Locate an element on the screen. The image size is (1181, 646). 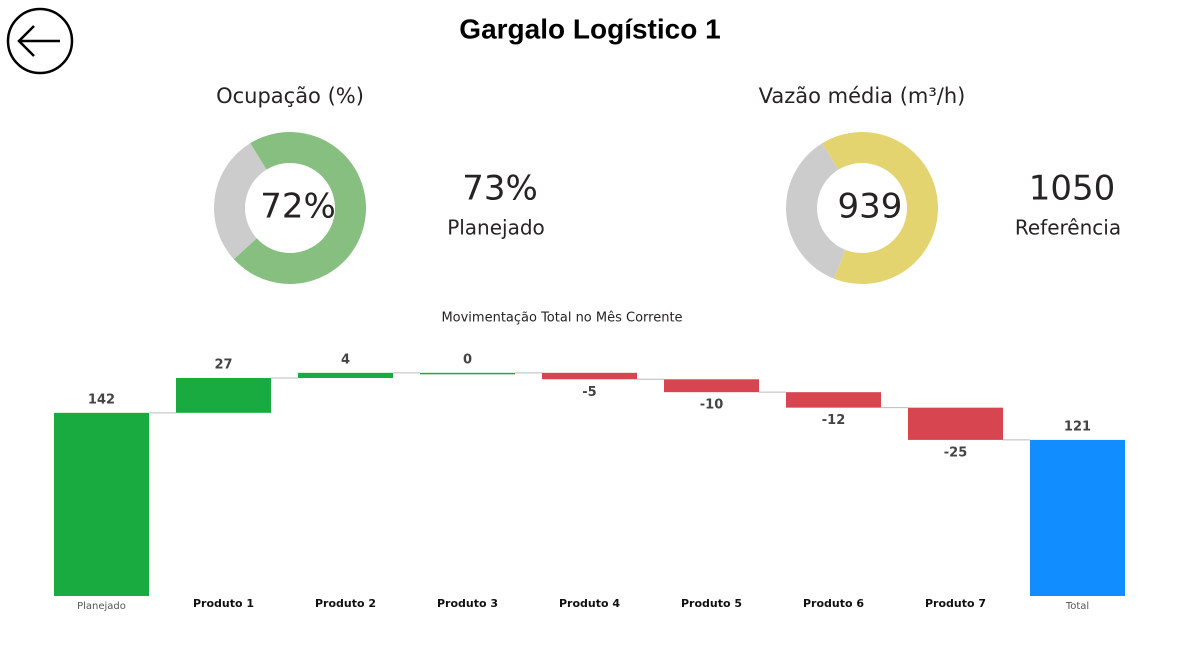
donut-center-label: 72% is located at coordinates (298, 207).